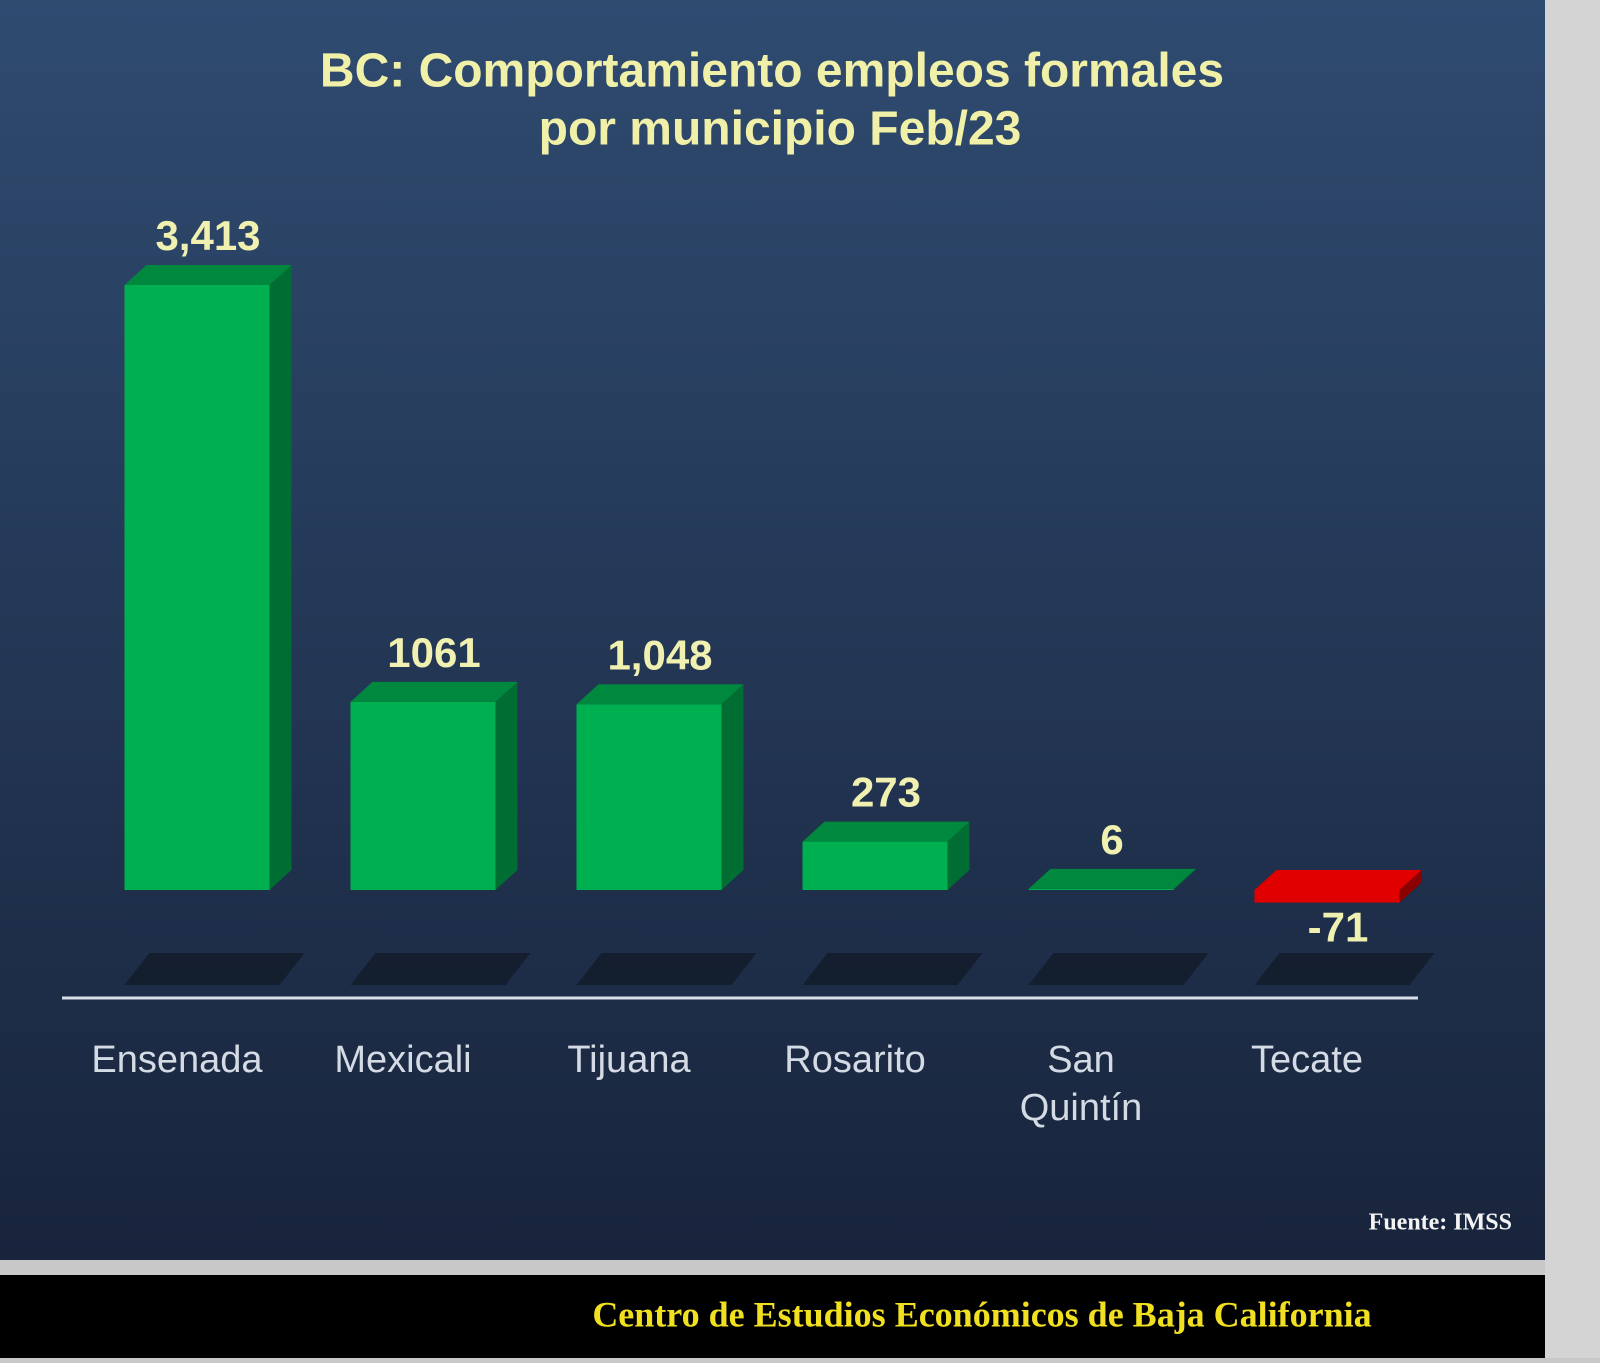  Describe the element at coordinates (1081, 1084) in the screenshot. I see `x-tick-label: San Quintín` at that location.